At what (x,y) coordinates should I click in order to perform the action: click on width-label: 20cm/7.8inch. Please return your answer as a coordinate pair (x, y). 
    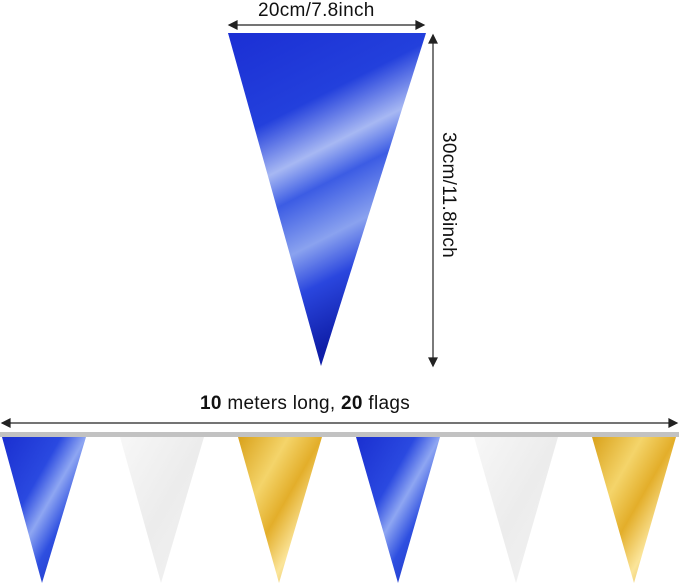
    Looking at the image, I should click on (316, 10).